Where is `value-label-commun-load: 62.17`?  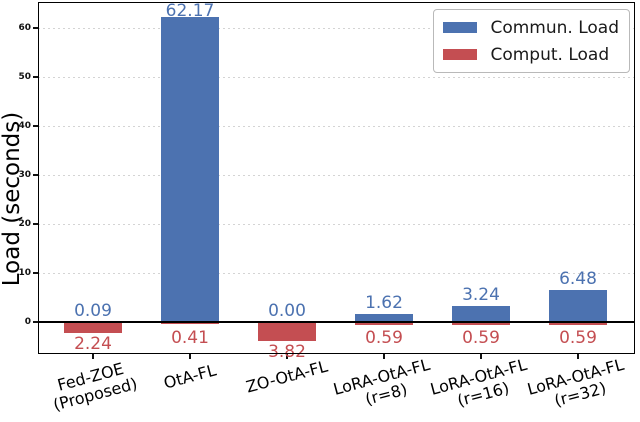 value-label-commun-load: 62.17 is located at coordinates (190, 10).